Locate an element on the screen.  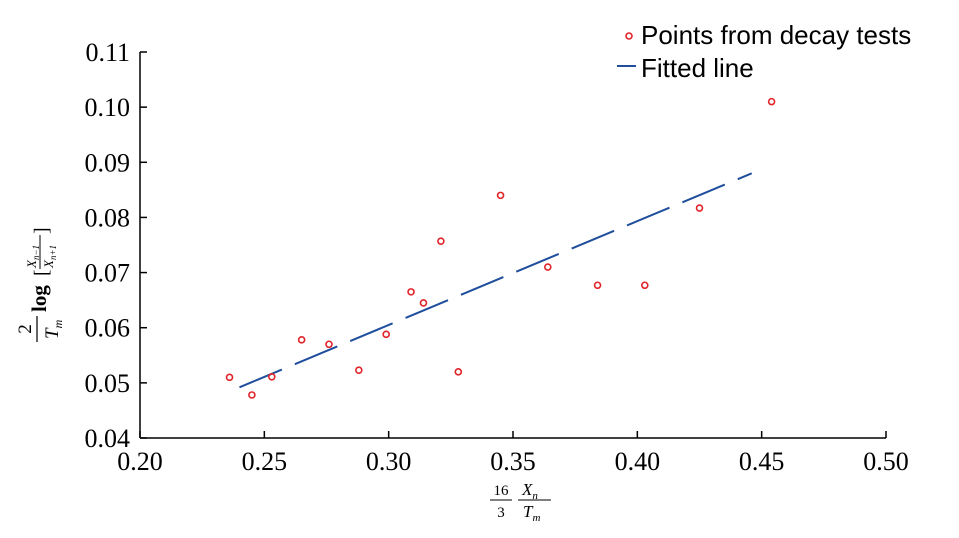
x-label-var-num: Xn is located at coordinates (529, 491).